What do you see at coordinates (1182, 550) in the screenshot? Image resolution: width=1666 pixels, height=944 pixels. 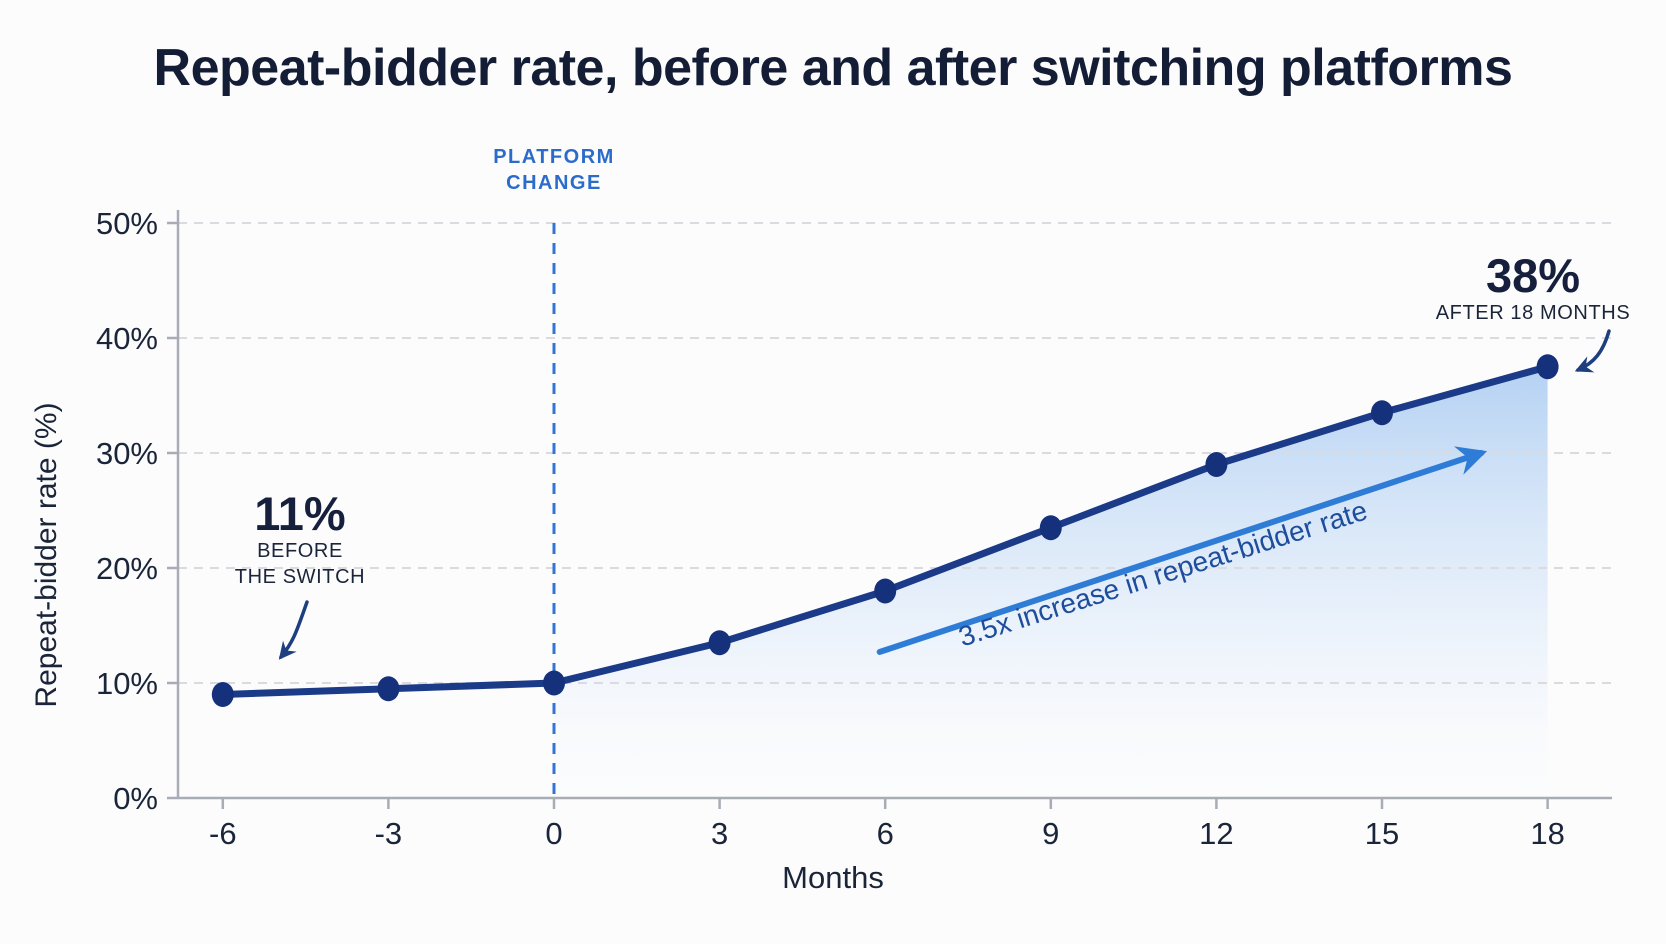 I see `growth-arrow` at bounding box center [1182, 550].